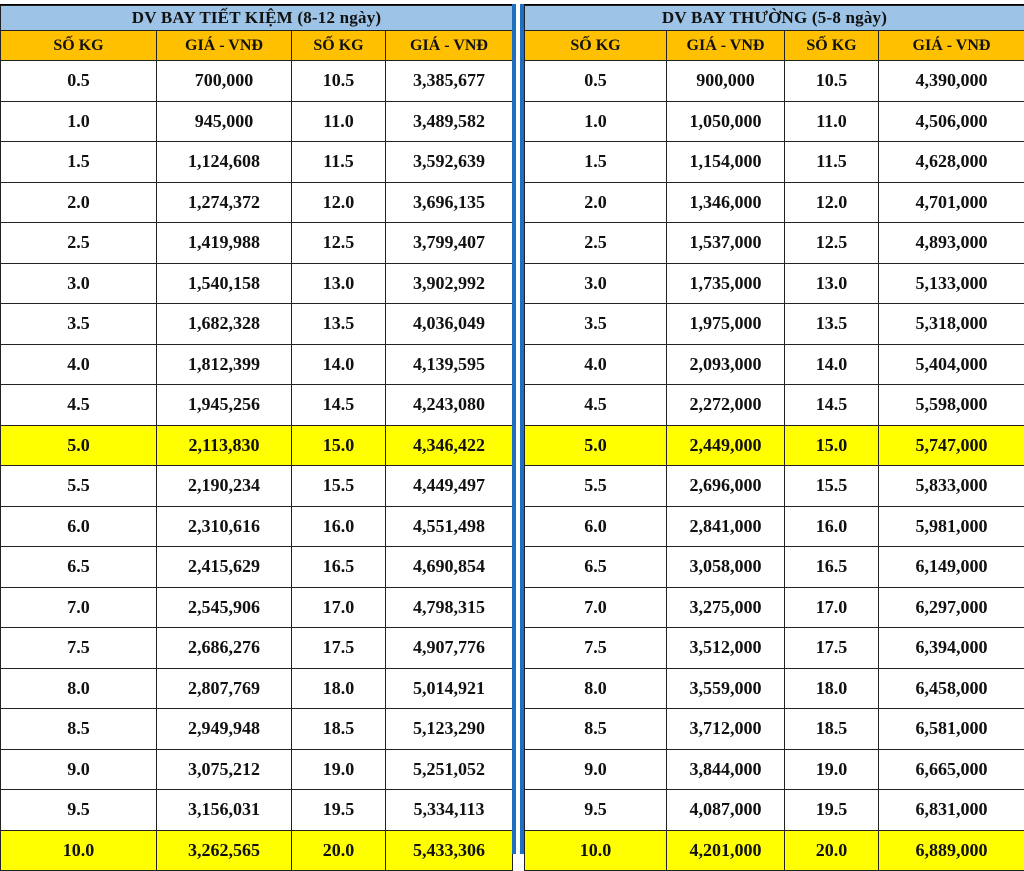 The image size is (1024, 871). I want to click on price-cell: 3,075,212, so click(224, 769).